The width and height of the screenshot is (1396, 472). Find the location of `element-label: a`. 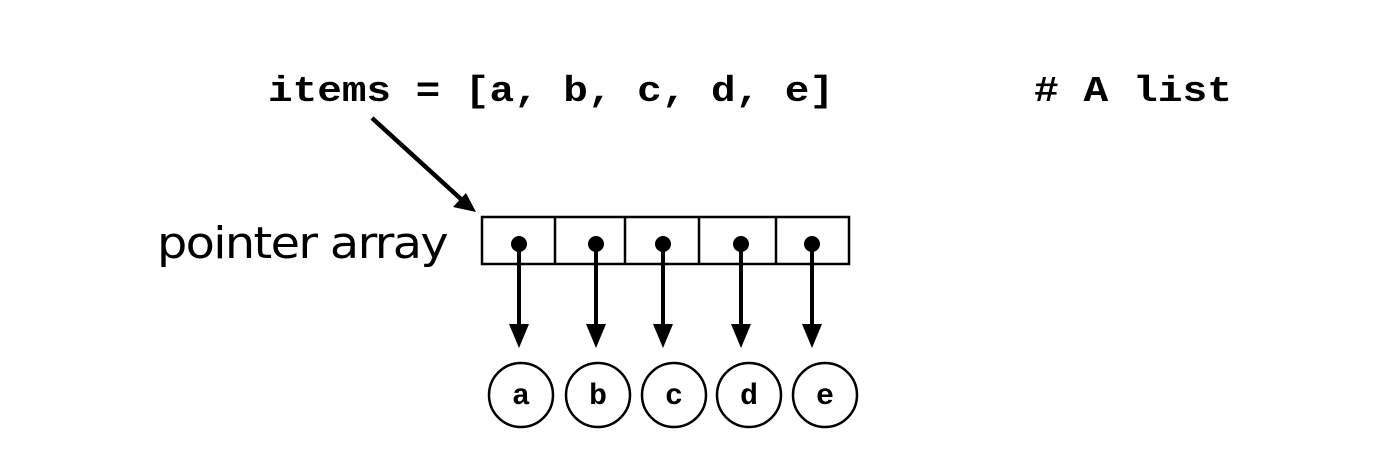

element-label: a is located at coordinates (521, 397).